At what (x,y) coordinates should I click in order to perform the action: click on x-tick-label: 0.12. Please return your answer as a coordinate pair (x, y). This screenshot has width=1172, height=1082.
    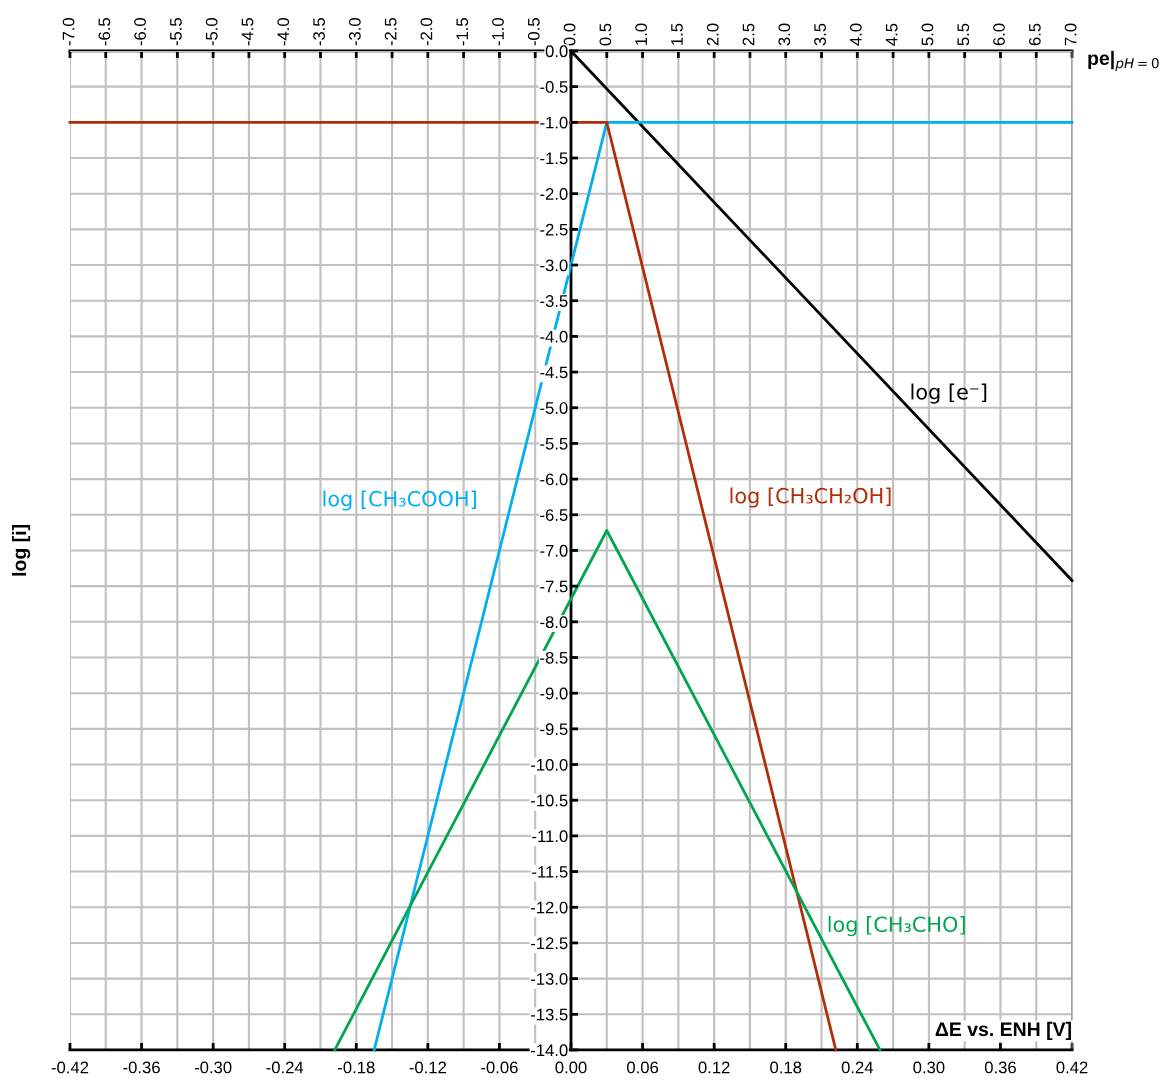
    Looking at the image, I should click on (714, 1067).